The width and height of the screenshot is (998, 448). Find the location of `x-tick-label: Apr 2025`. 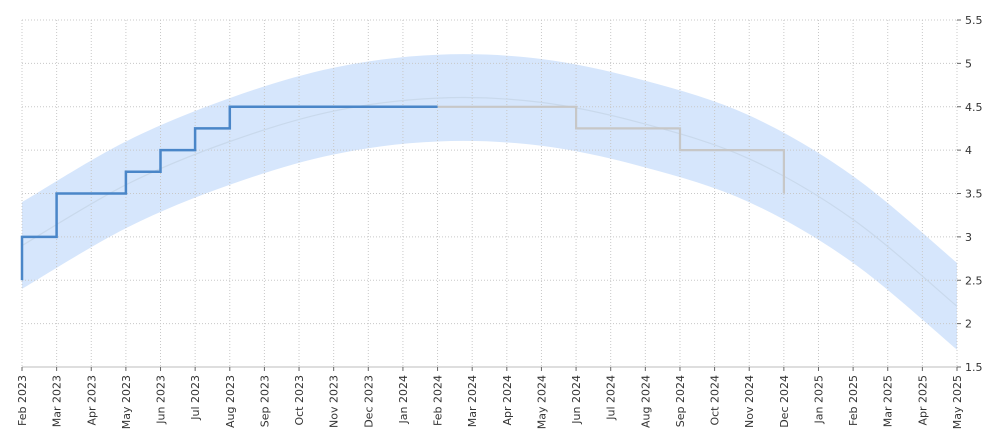

x-tick-label: Apr 2025 is located at coordinates (922, 400).